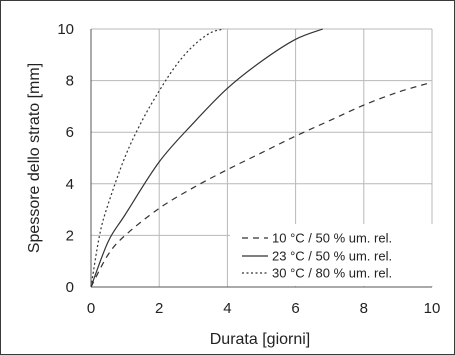  What do you see at coordinates (70, 81) in the screenshot?
I see `y-tick-label-8: 8` at bounding box center [70, 81].